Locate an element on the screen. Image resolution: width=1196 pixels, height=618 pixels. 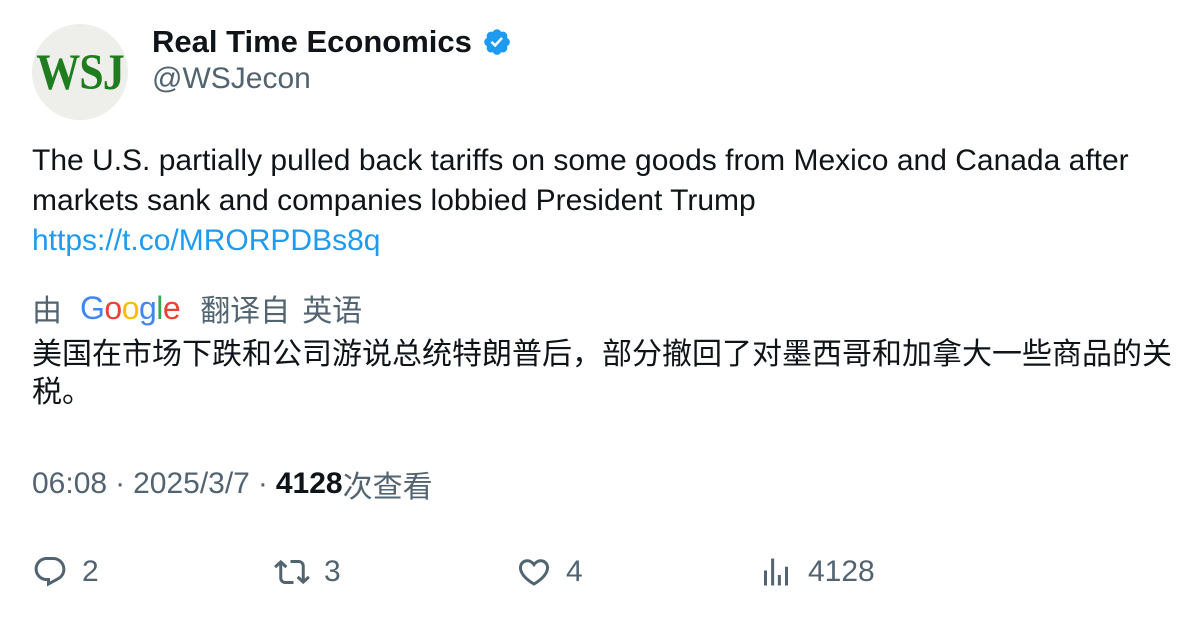
google-logo-letter: l is located at coordinates (159, 307).